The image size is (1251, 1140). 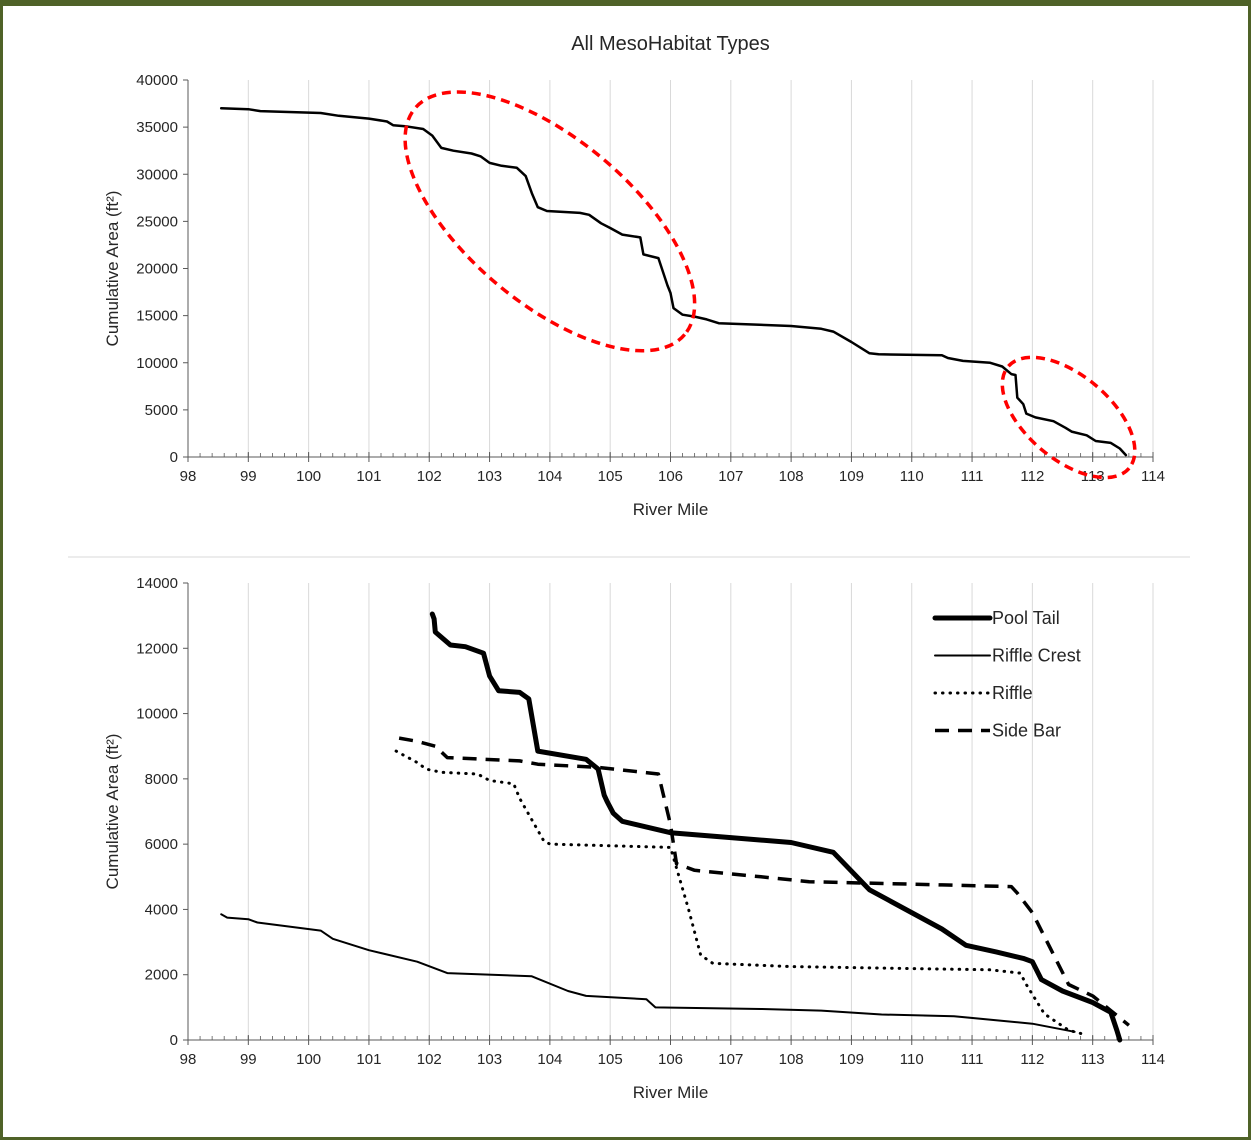 I want to click on annotation-ellipse-lower, so click(x=1068, y=417).